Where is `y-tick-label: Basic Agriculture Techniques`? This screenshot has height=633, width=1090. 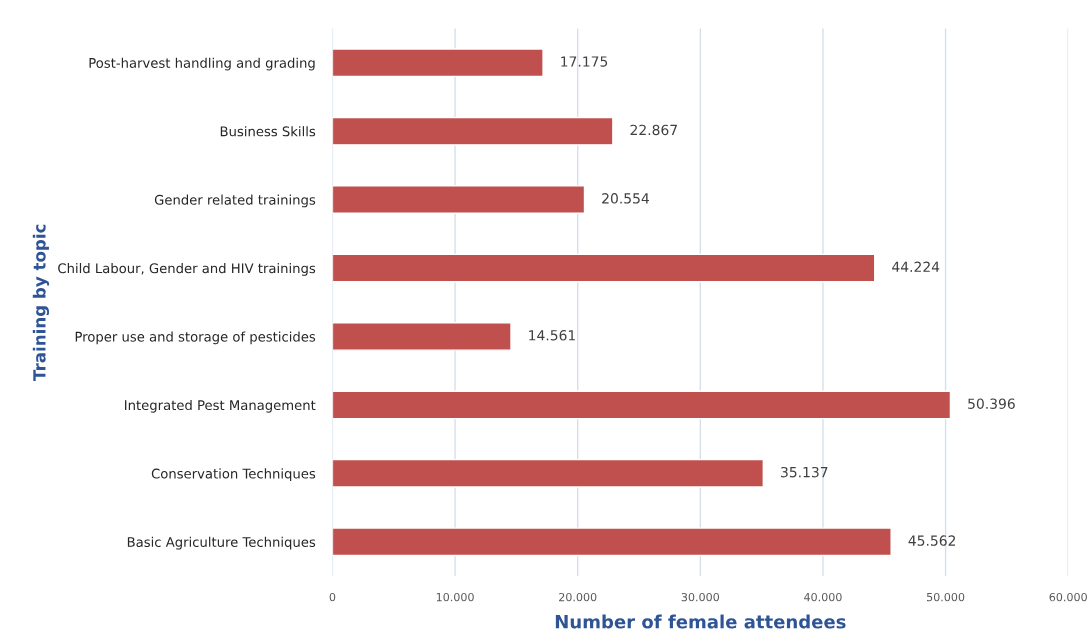 y-tick-label: Basic Agriculture Techniques is located at coordinates (221, 543).